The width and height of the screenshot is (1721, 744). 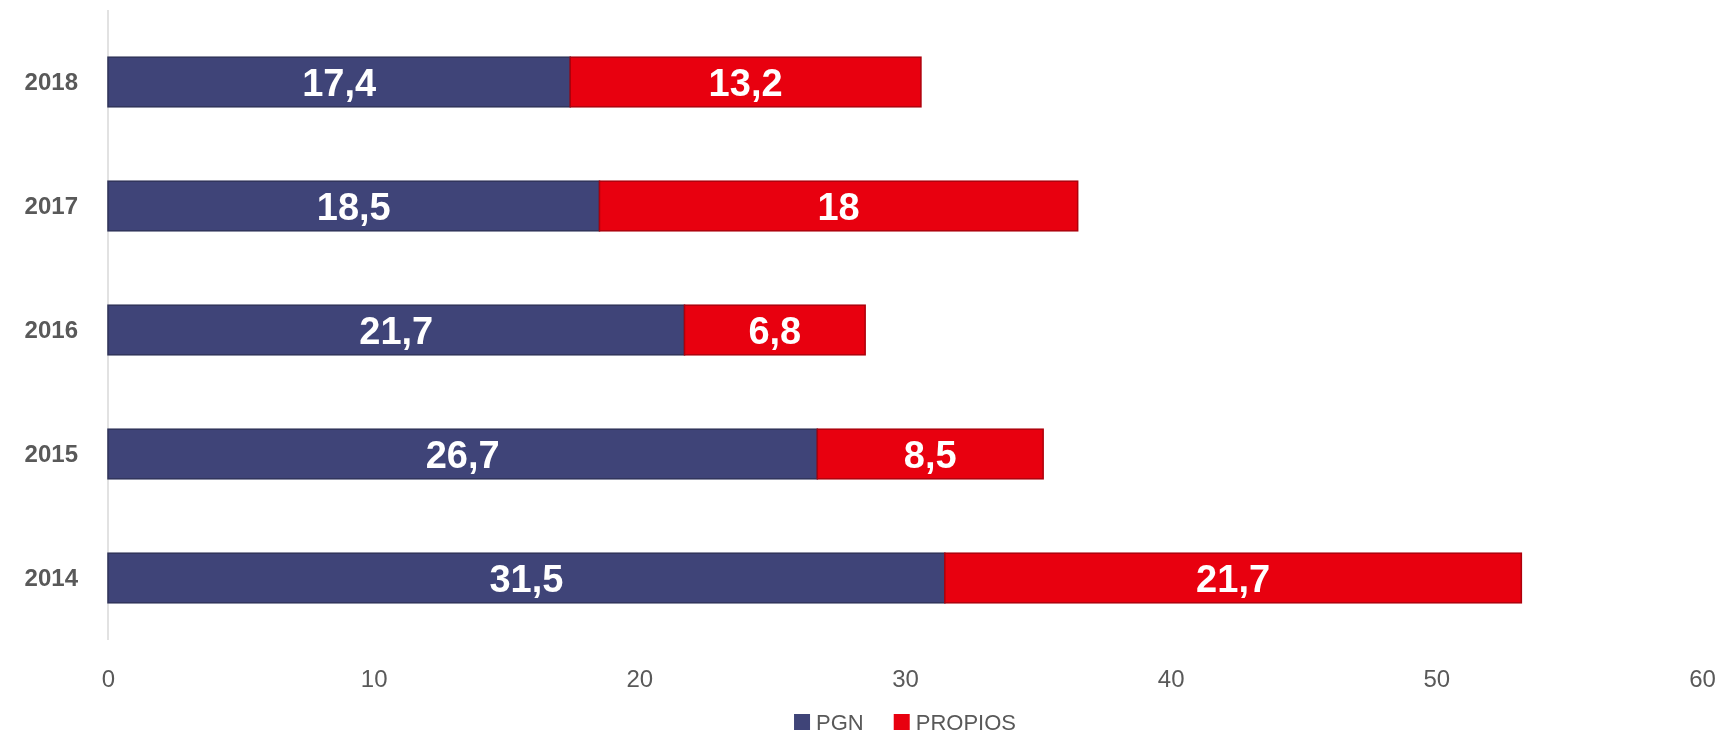 I want to click on x-tick-label: 10, so click(x=374, y=679).